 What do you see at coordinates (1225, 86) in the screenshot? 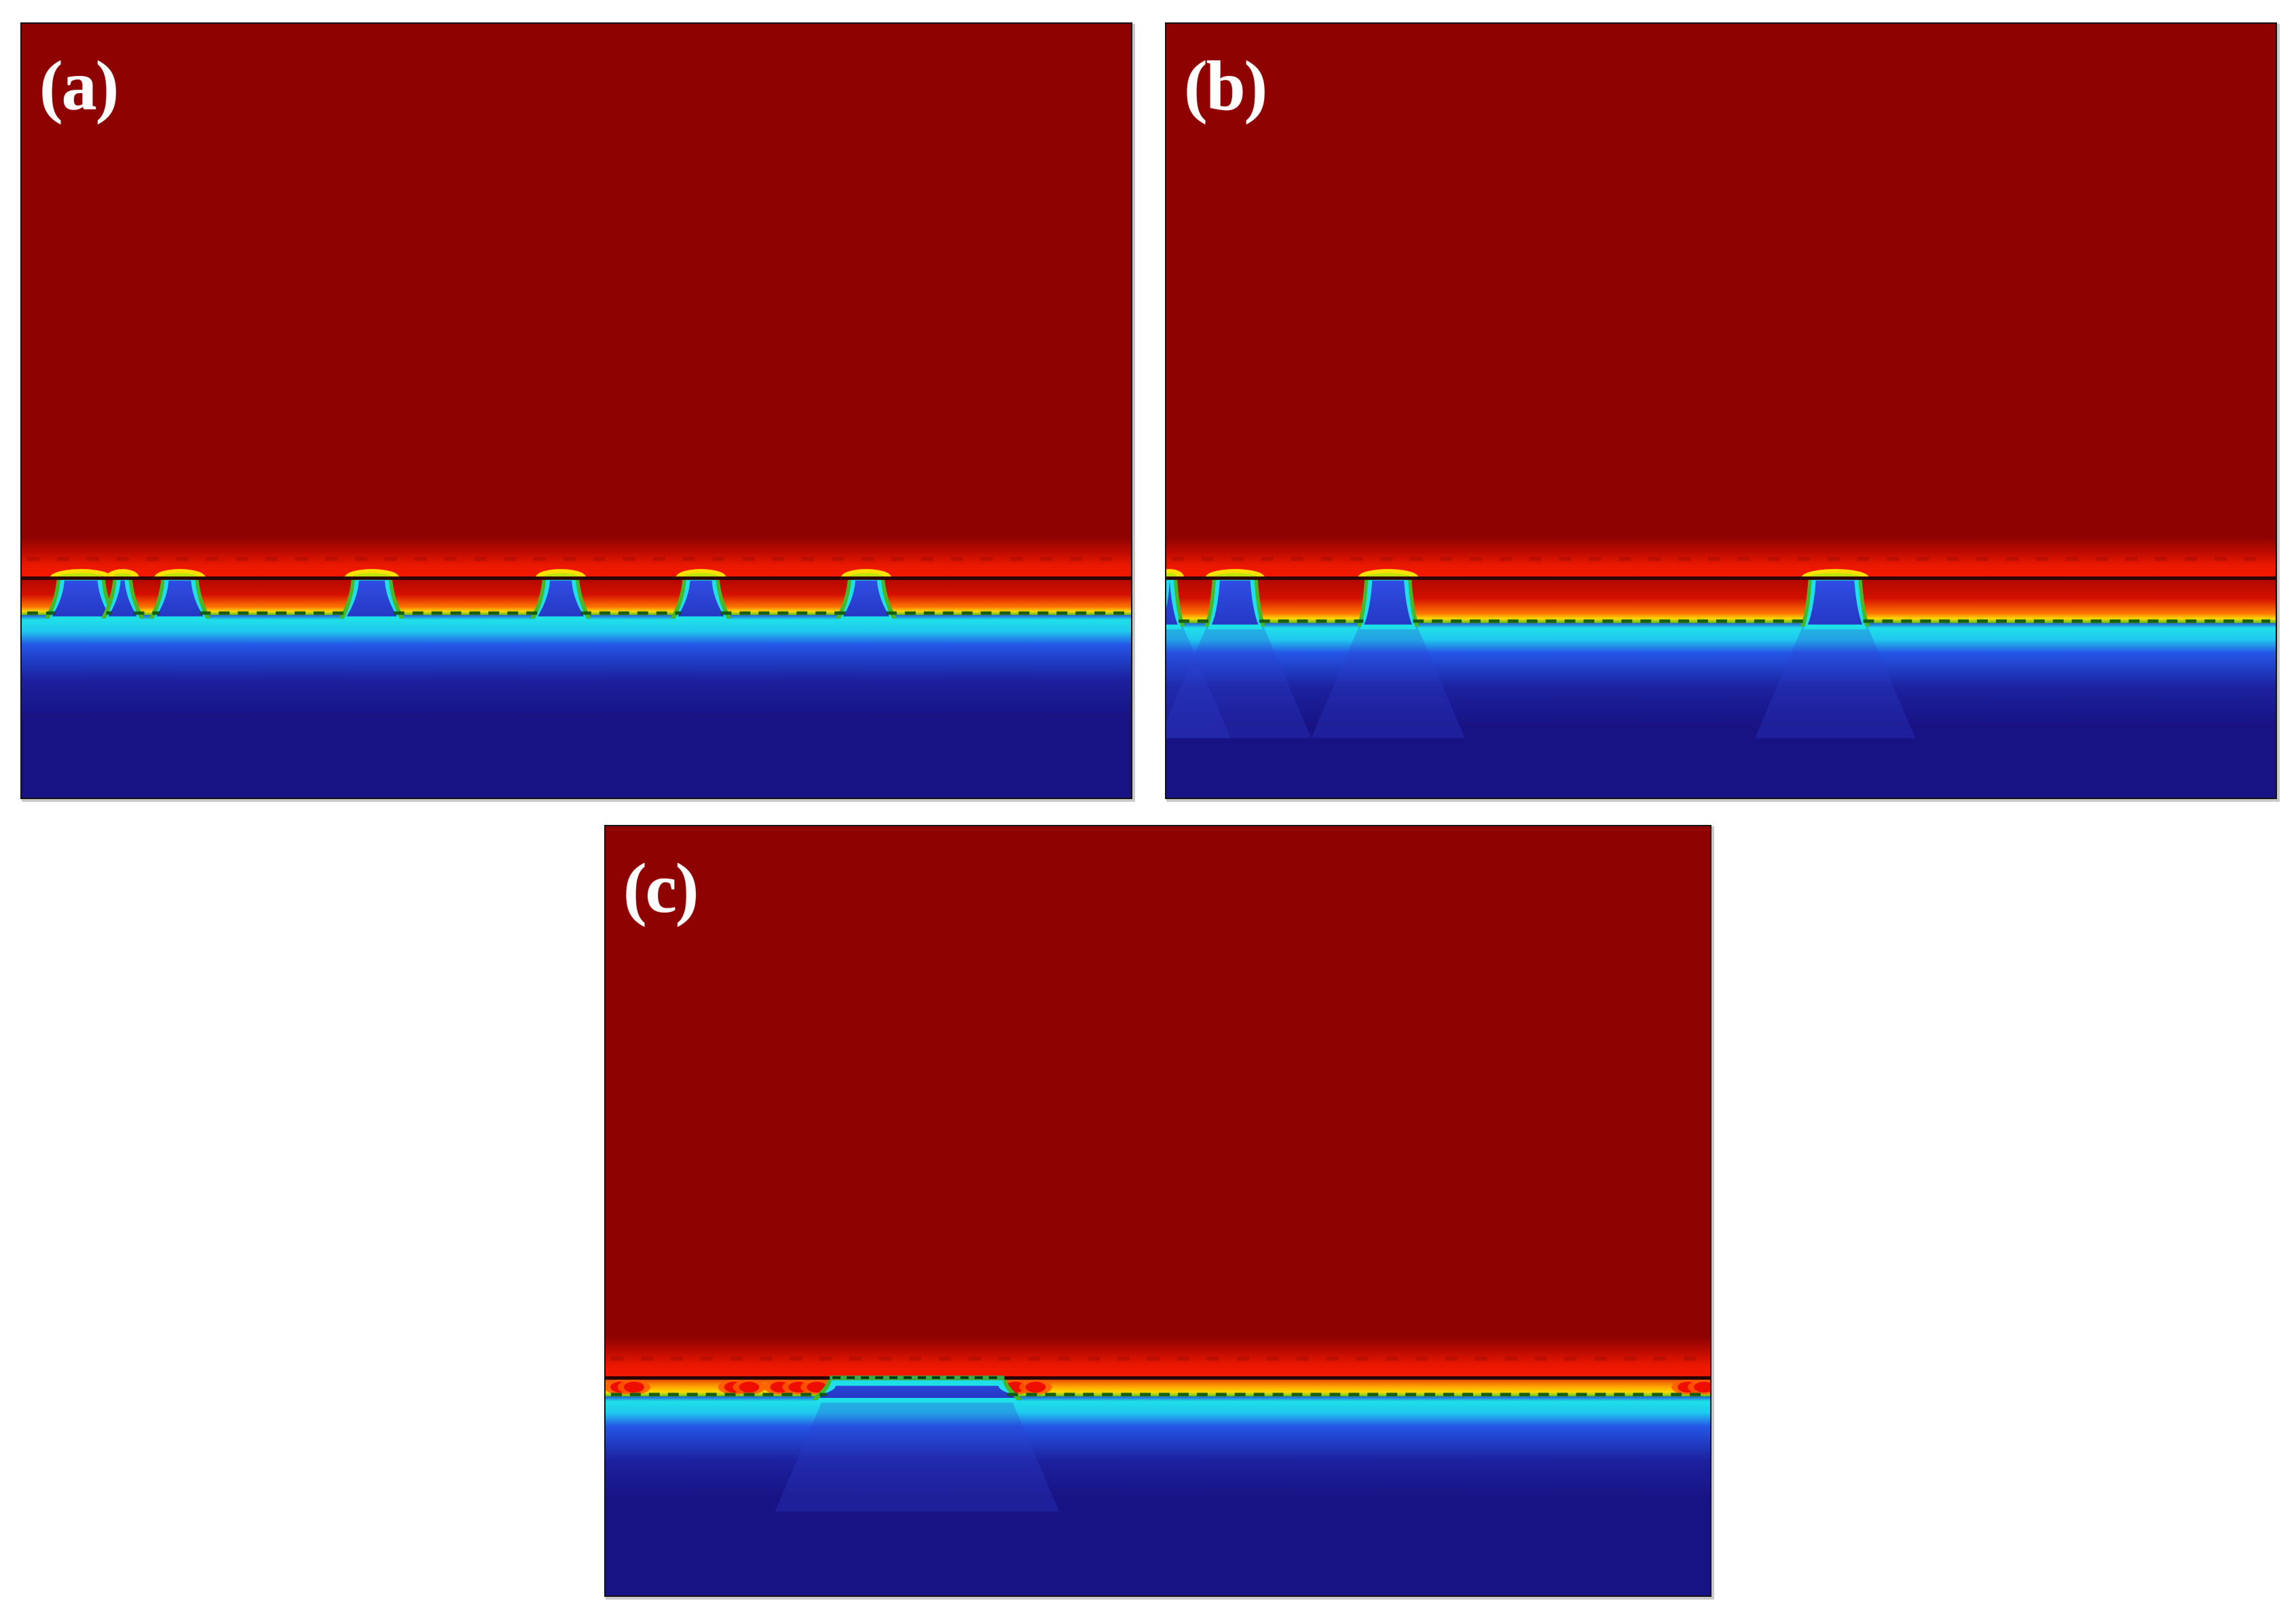
I see `panel-b-label: (b)` at bounding box center [1225, 86].